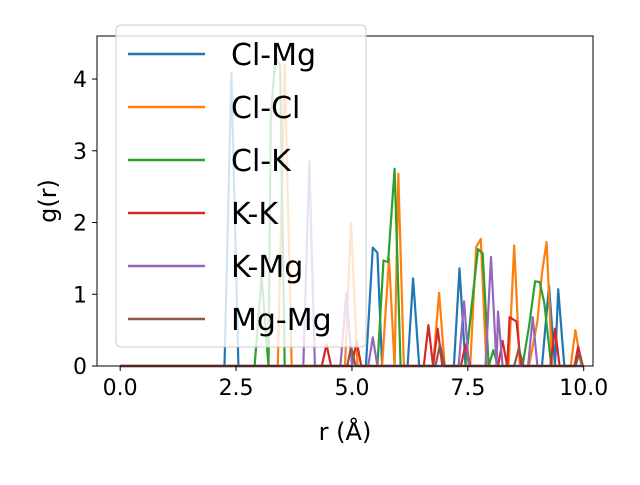 This screenshot has width=640, height=485. Describe the element at coordinates (273, 55) in the screenshot. I see `legend-label: Cl-Mg` at that location.